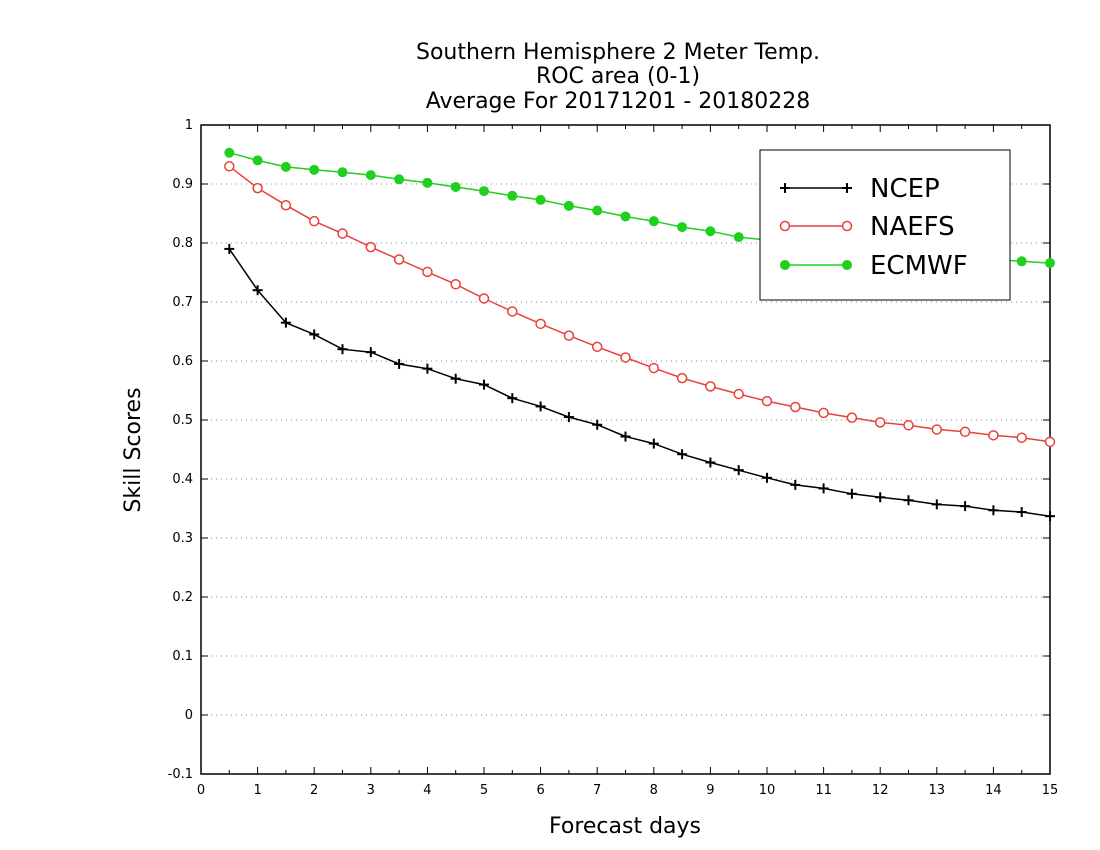  What do you see at coordinates (905, 189) in the screenshot?
I see `legend-label-ncep: NCEP` at bounding box center [905, 189].